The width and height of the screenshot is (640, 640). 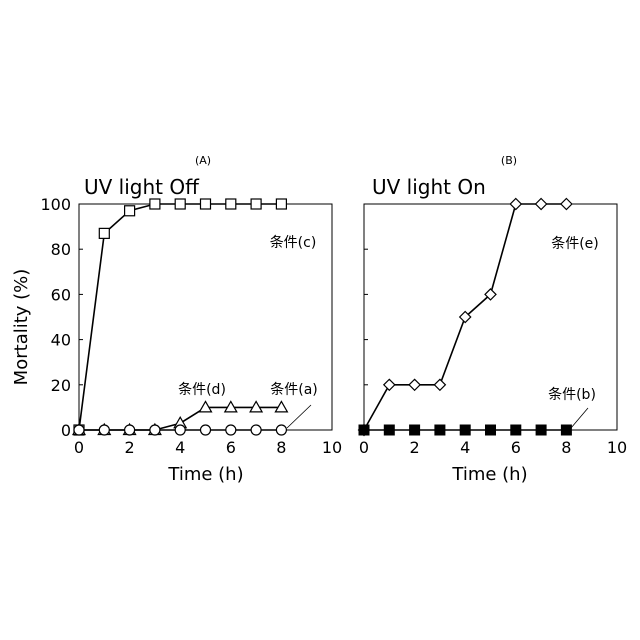 I want to click on panel-b-title: UV light On, so click(x=429, y=187).